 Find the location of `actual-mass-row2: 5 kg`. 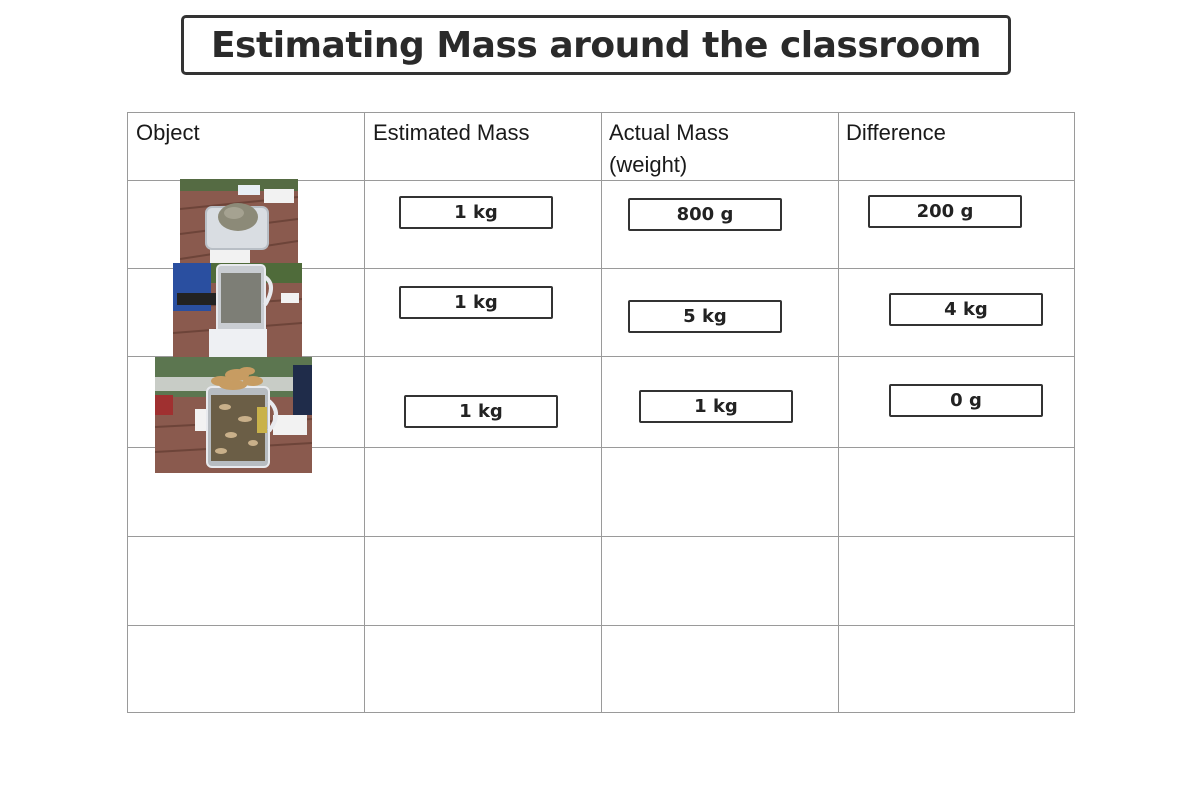

actual-mass-row2: 5 kg is located at coordinates (705, 316).